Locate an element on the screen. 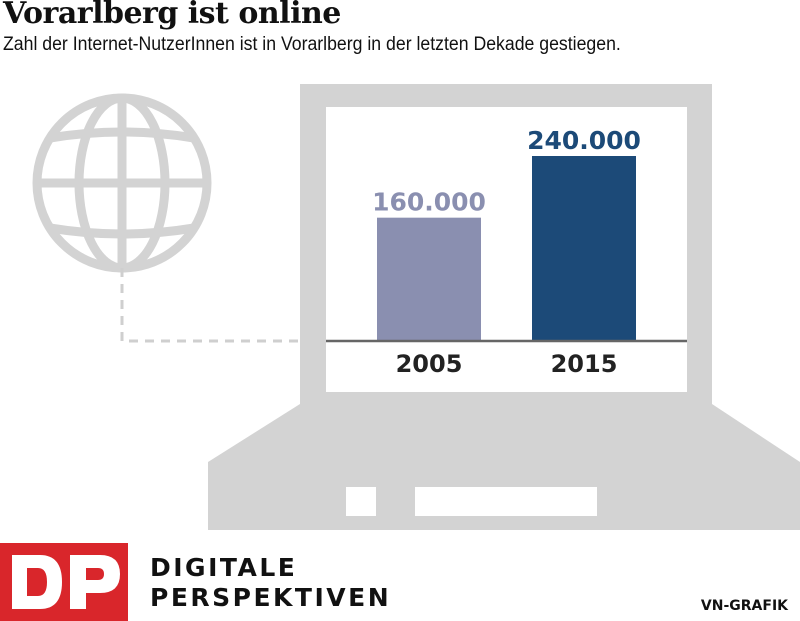 This screenshot has height=621, width=800. page-title: Vorarlberg ist online is located at coordinates (172, 15).